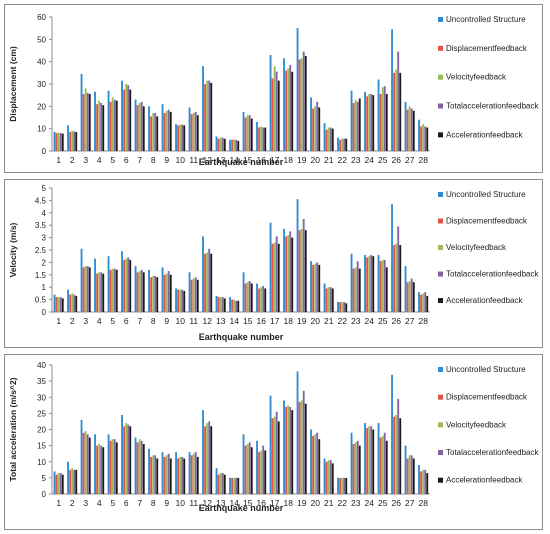  What do you see at coordinates (236, 485) in the screenshot?
I see `bar-eq14-totalaccelerationfeedback` at bounding box center [236, 485].